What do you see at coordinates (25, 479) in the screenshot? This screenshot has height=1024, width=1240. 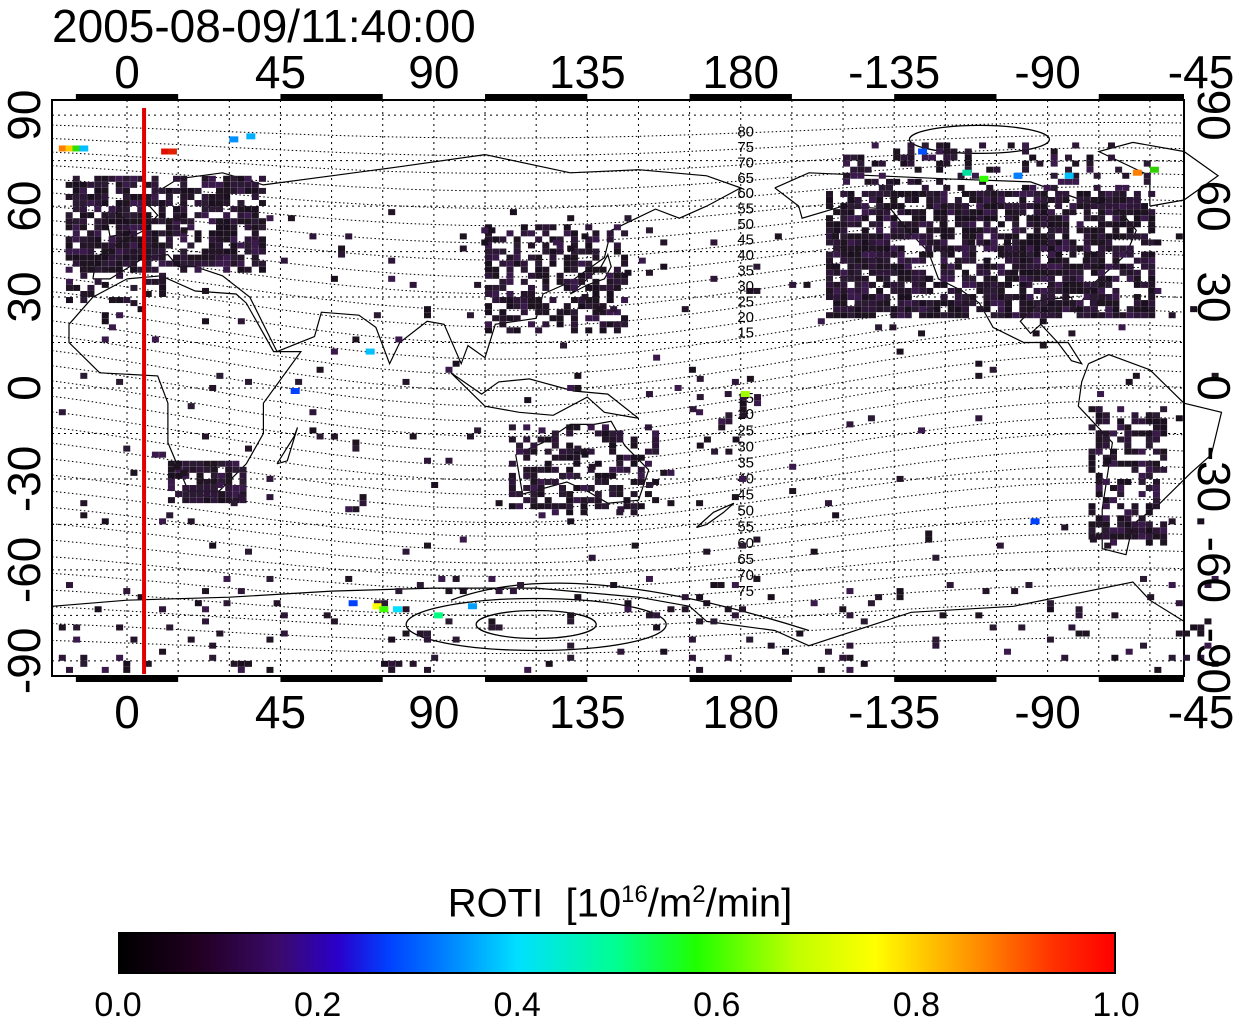 I see `lat-tick-left: -30` at bounding box center [25, 479].